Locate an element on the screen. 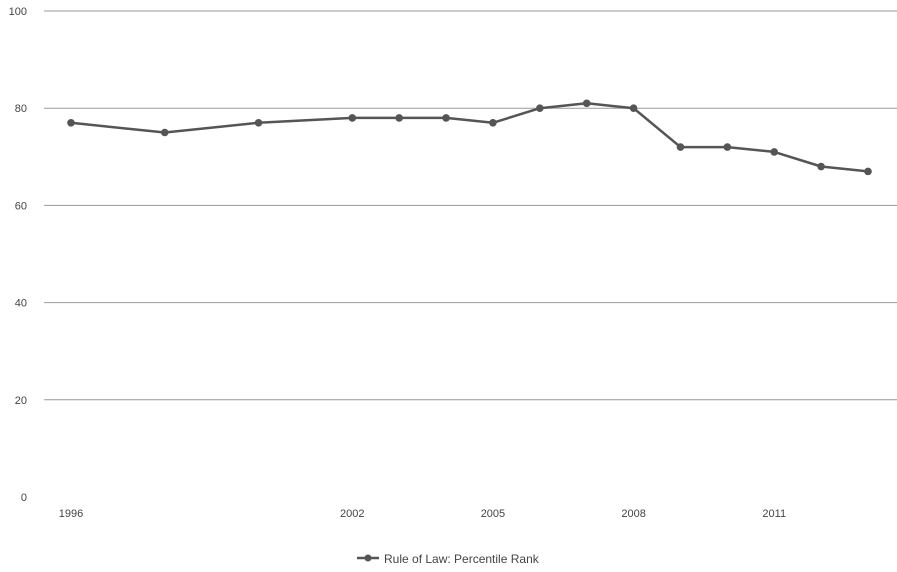  legend-label: Rule of Law: Percentile Rank is located at coordinates (462, 559).